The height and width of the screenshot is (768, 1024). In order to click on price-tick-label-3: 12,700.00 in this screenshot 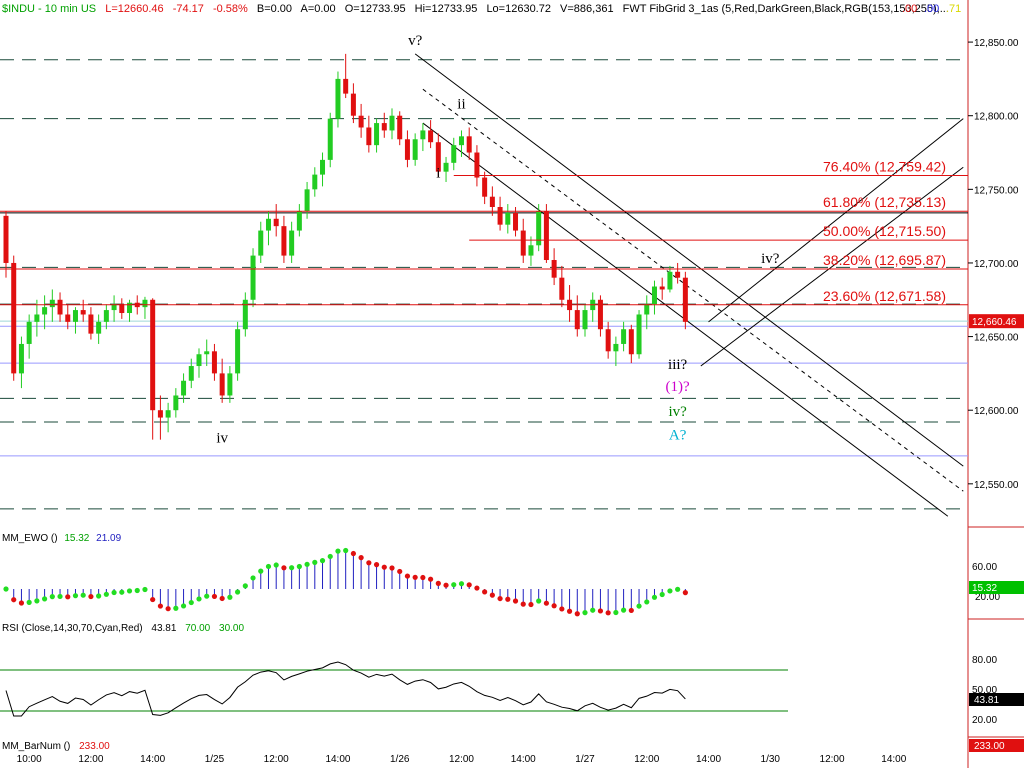, I will do `click(996, 264)`.